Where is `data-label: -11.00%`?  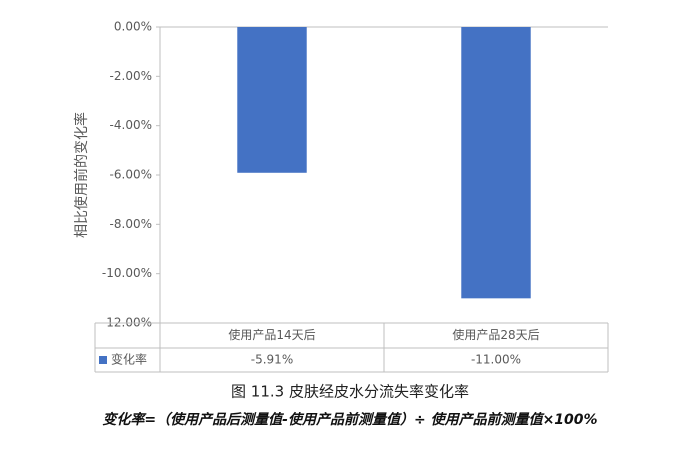 data-label: -11.00% is located at coordinates (496, 360).